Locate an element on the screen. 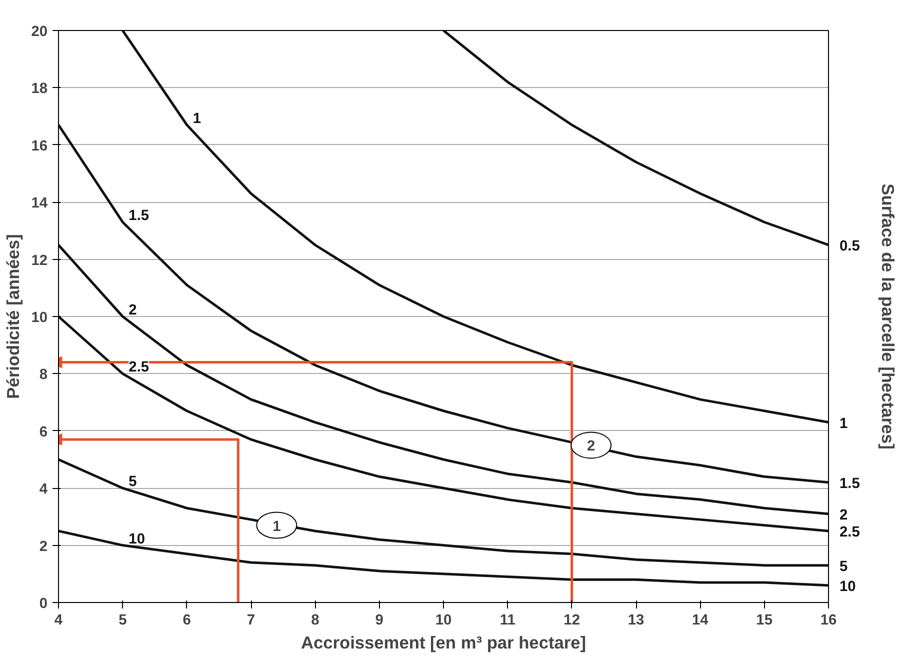 The image size is (914, 668). x-tick-label: 16 is located at coordinates (828, 620).